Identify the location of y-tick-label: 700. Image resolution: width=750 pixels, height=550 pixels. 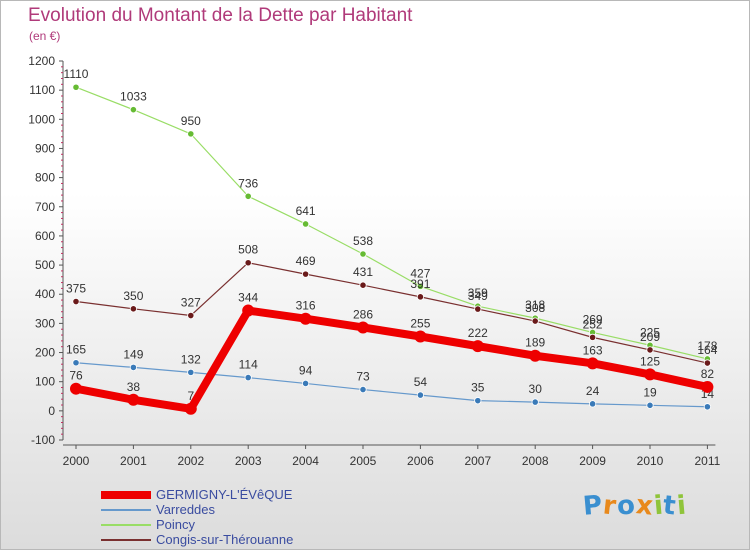
(45, 207).